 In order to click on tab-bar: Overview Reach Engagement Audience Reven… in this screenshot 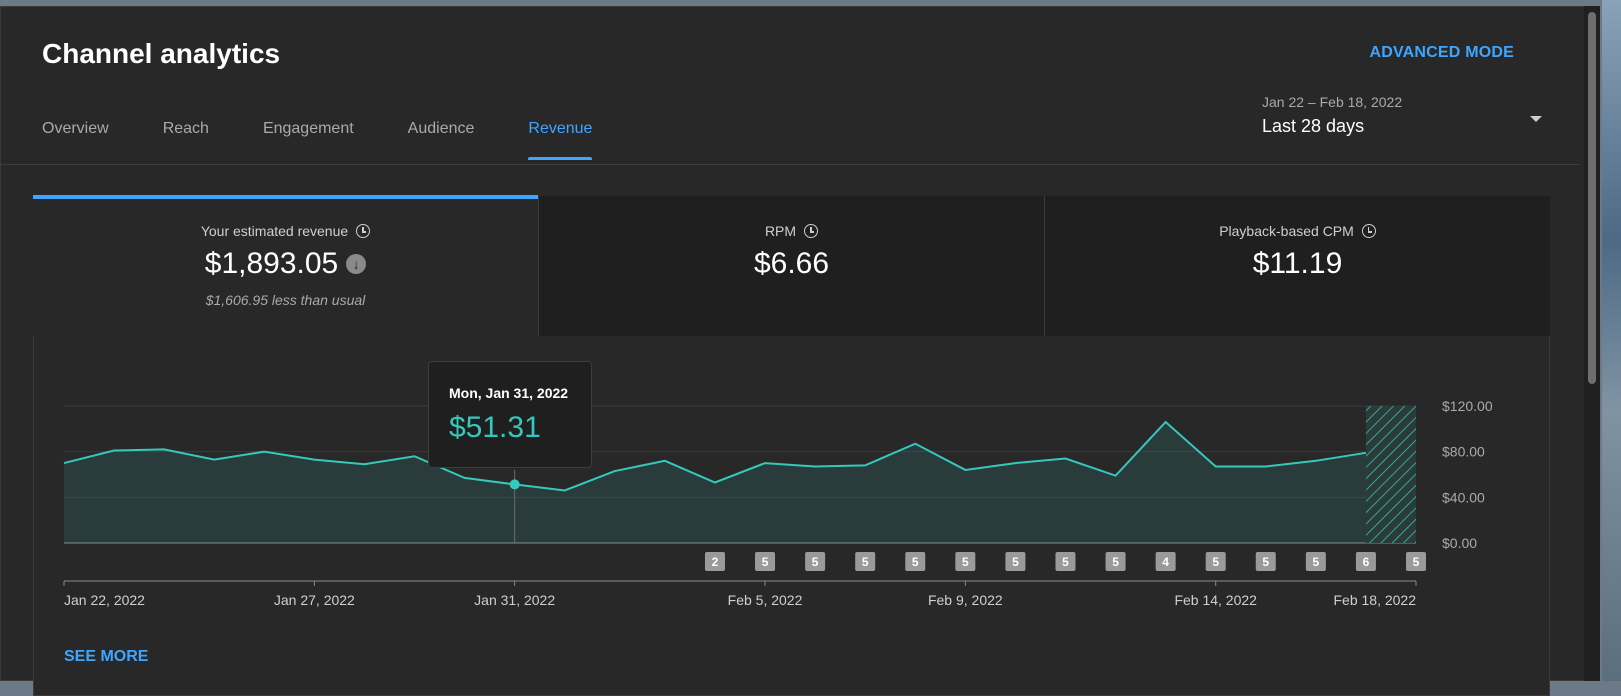, I will do `click(344, 140)`.